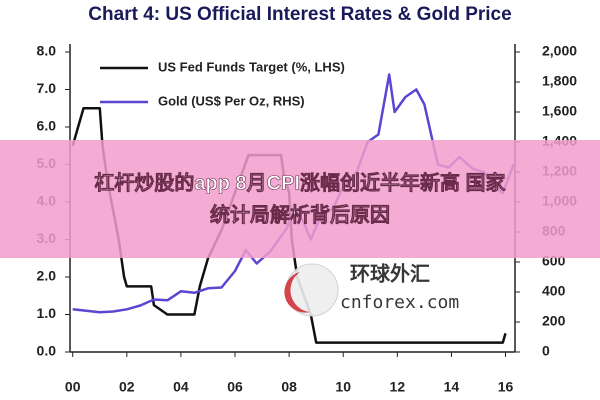 This screenshot has width=600, height=400. What do you see at coordinates (47, 88) in the screenshot?
I see `y-tick-label: 7.0` at bounding box center [47, 88].